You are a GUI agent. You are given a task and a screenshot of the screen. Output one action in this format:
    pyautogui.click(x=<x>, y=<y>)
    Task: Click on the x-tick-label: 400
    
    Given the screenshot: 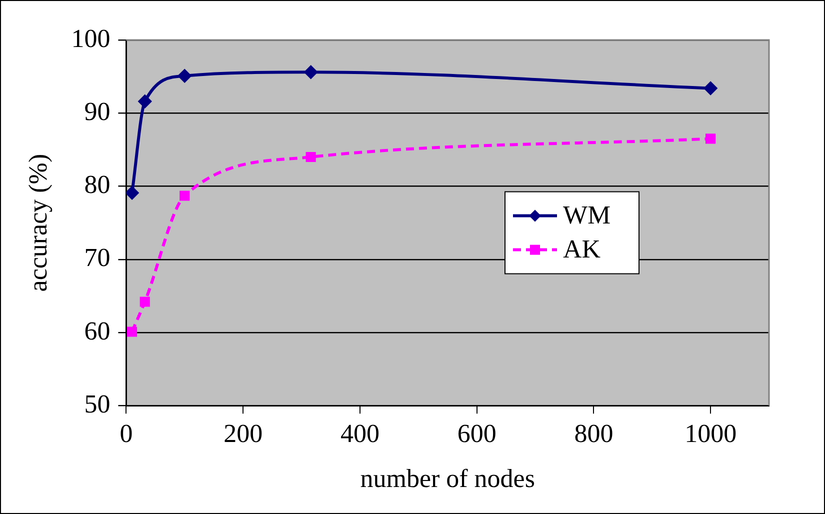 What is the action you would take?
    pyautogui.click(x=360, y=433)
    